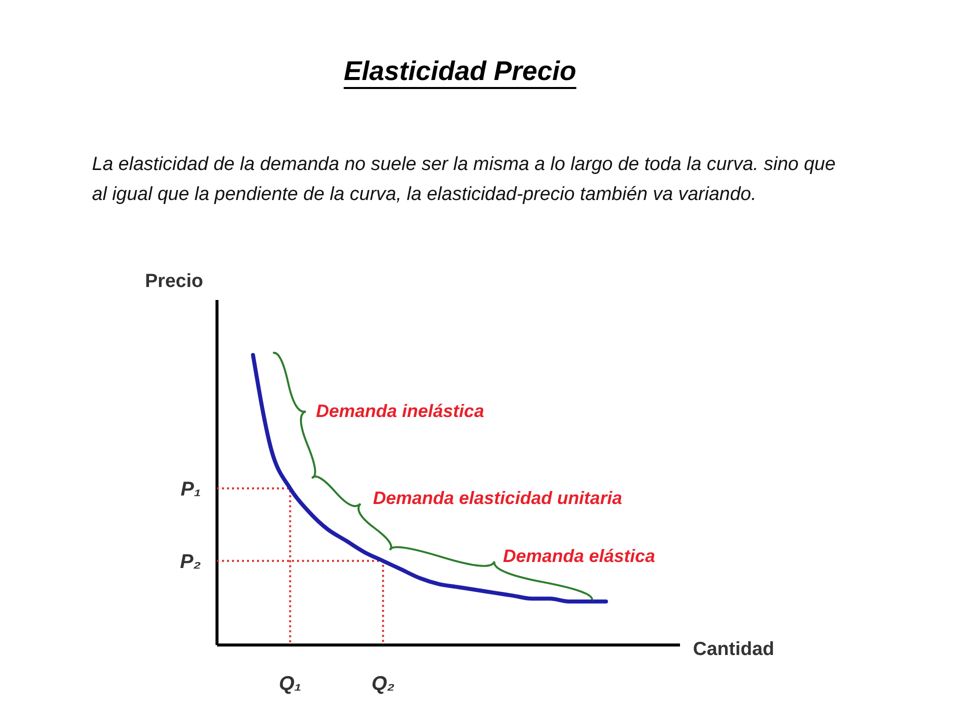  What do you see at coordinates (174, 281) in the screenshot?
I see `y-axis-title: Precio` at bounding box center [174, 281].